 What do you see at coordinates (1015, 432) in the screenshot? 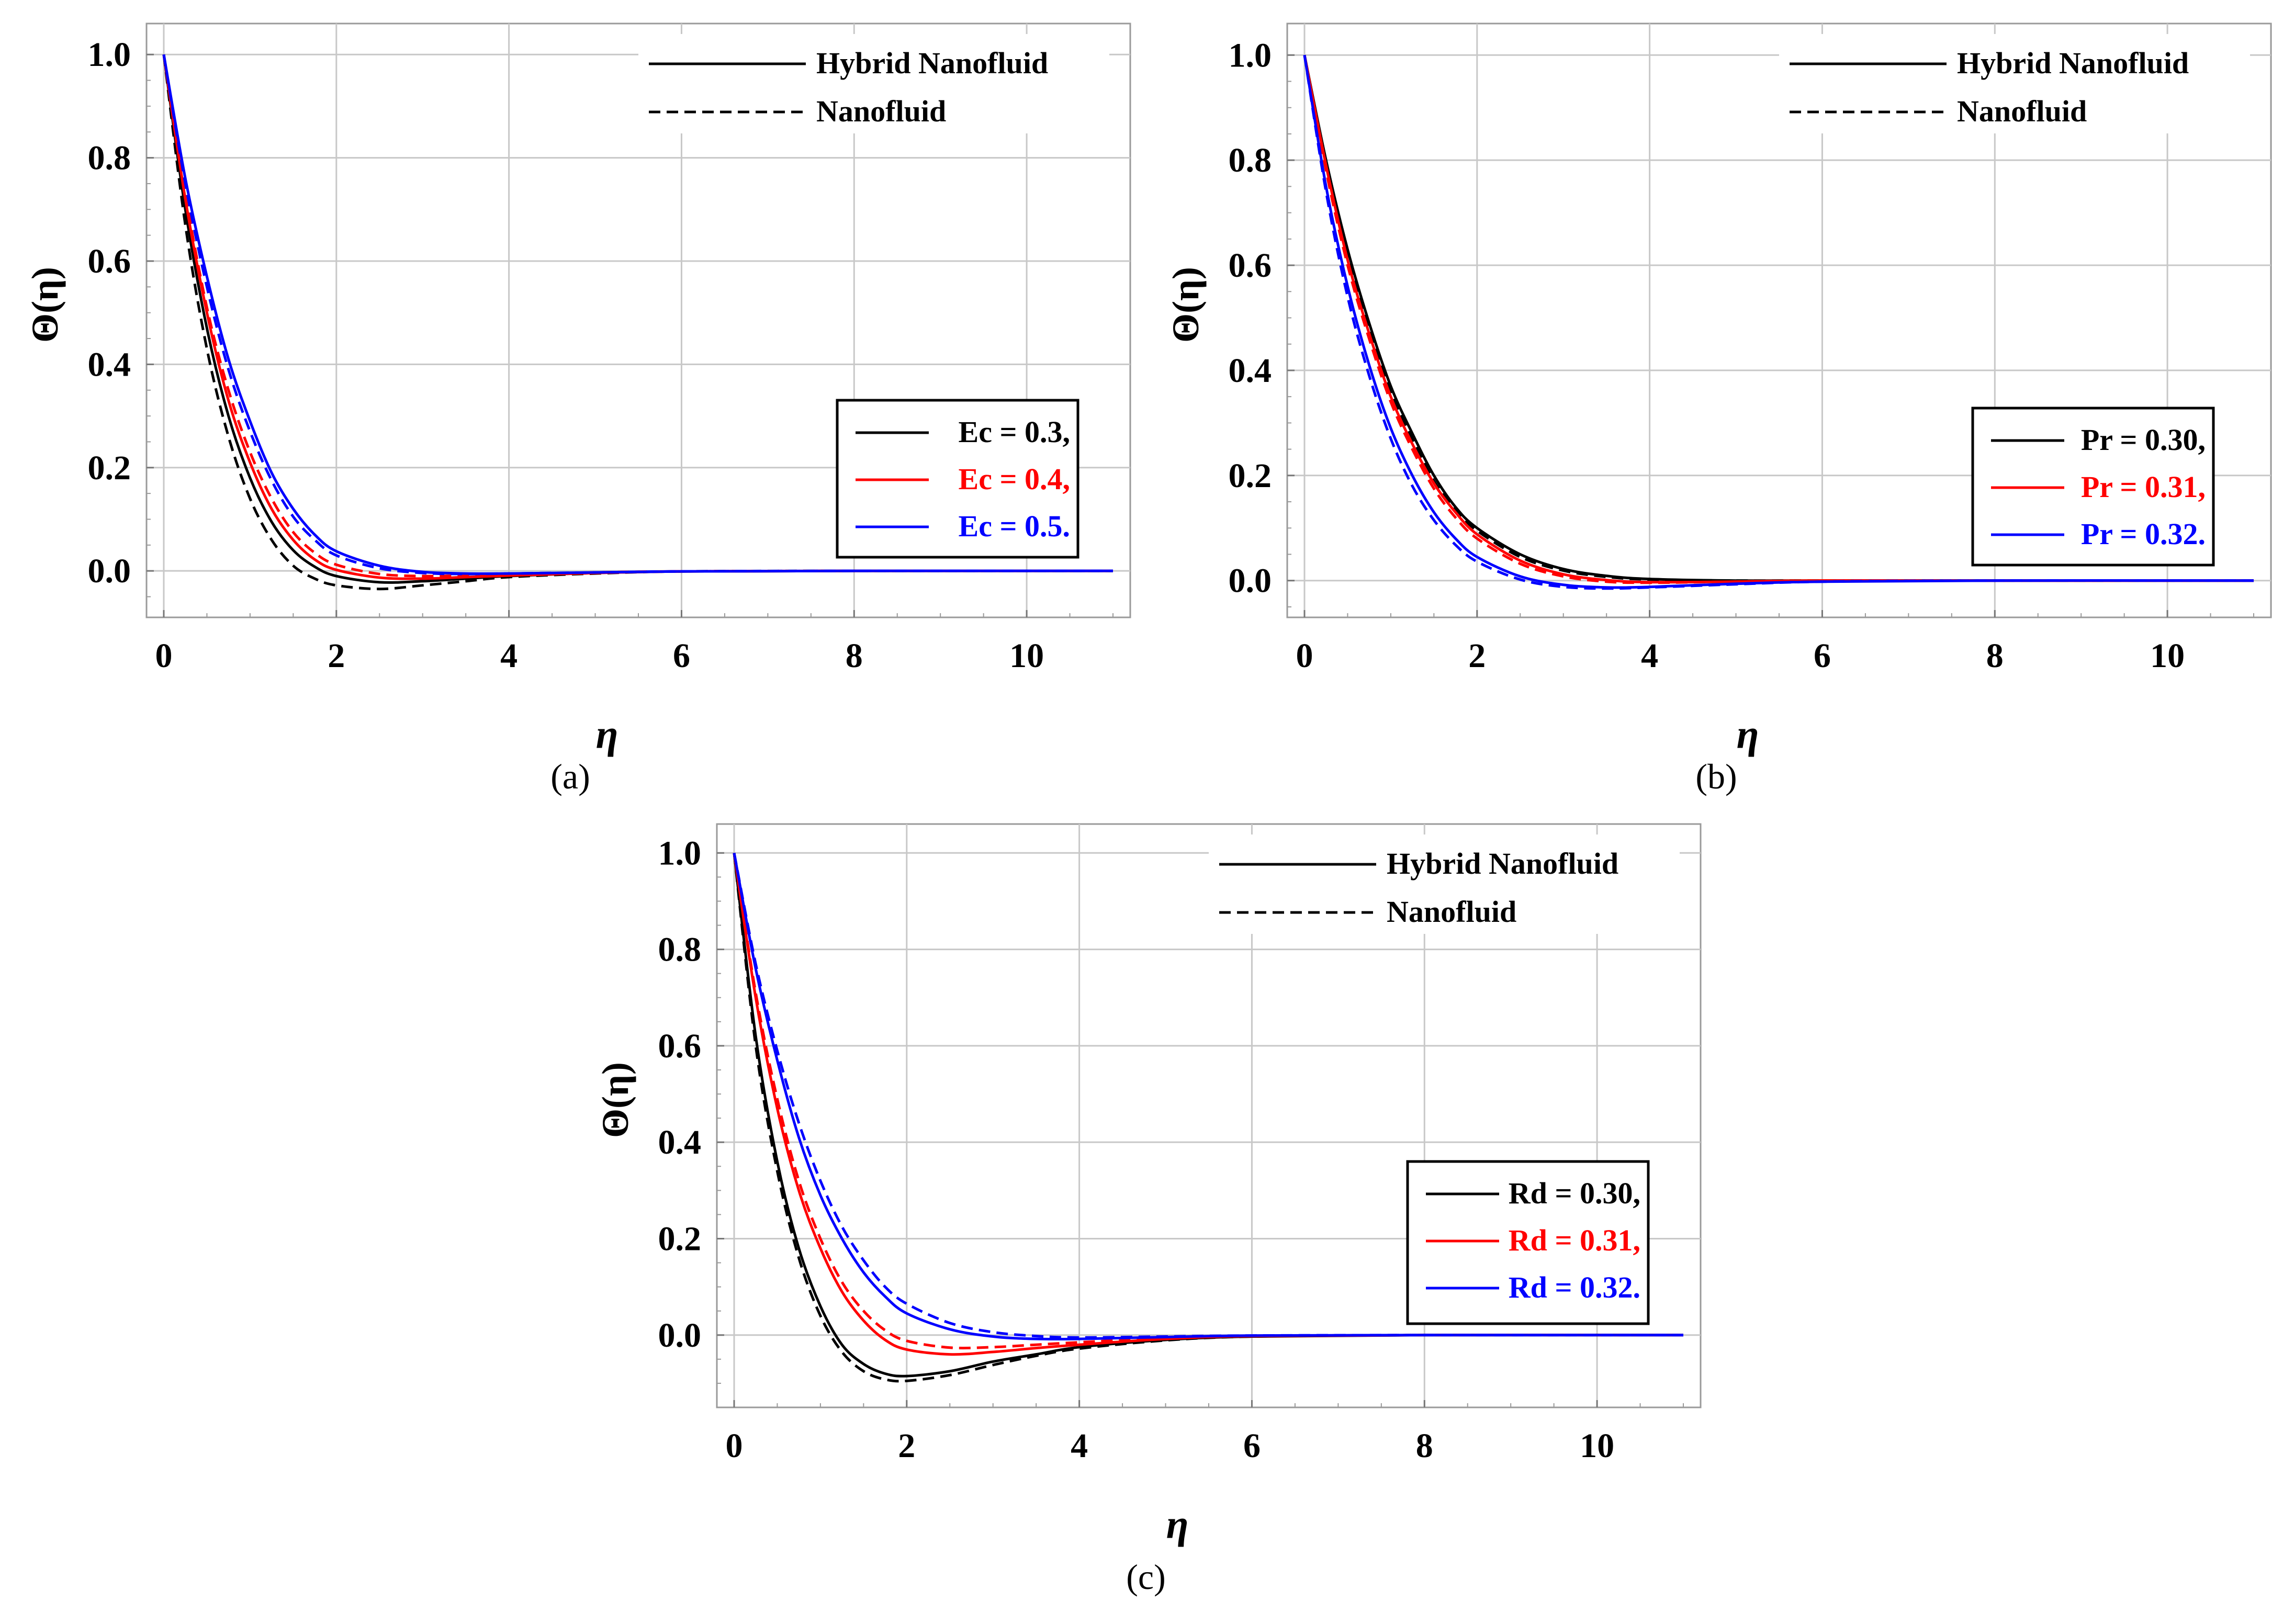
I see `param-legend-label: Ec = 0.3,` at bounding box center [1015, 432].